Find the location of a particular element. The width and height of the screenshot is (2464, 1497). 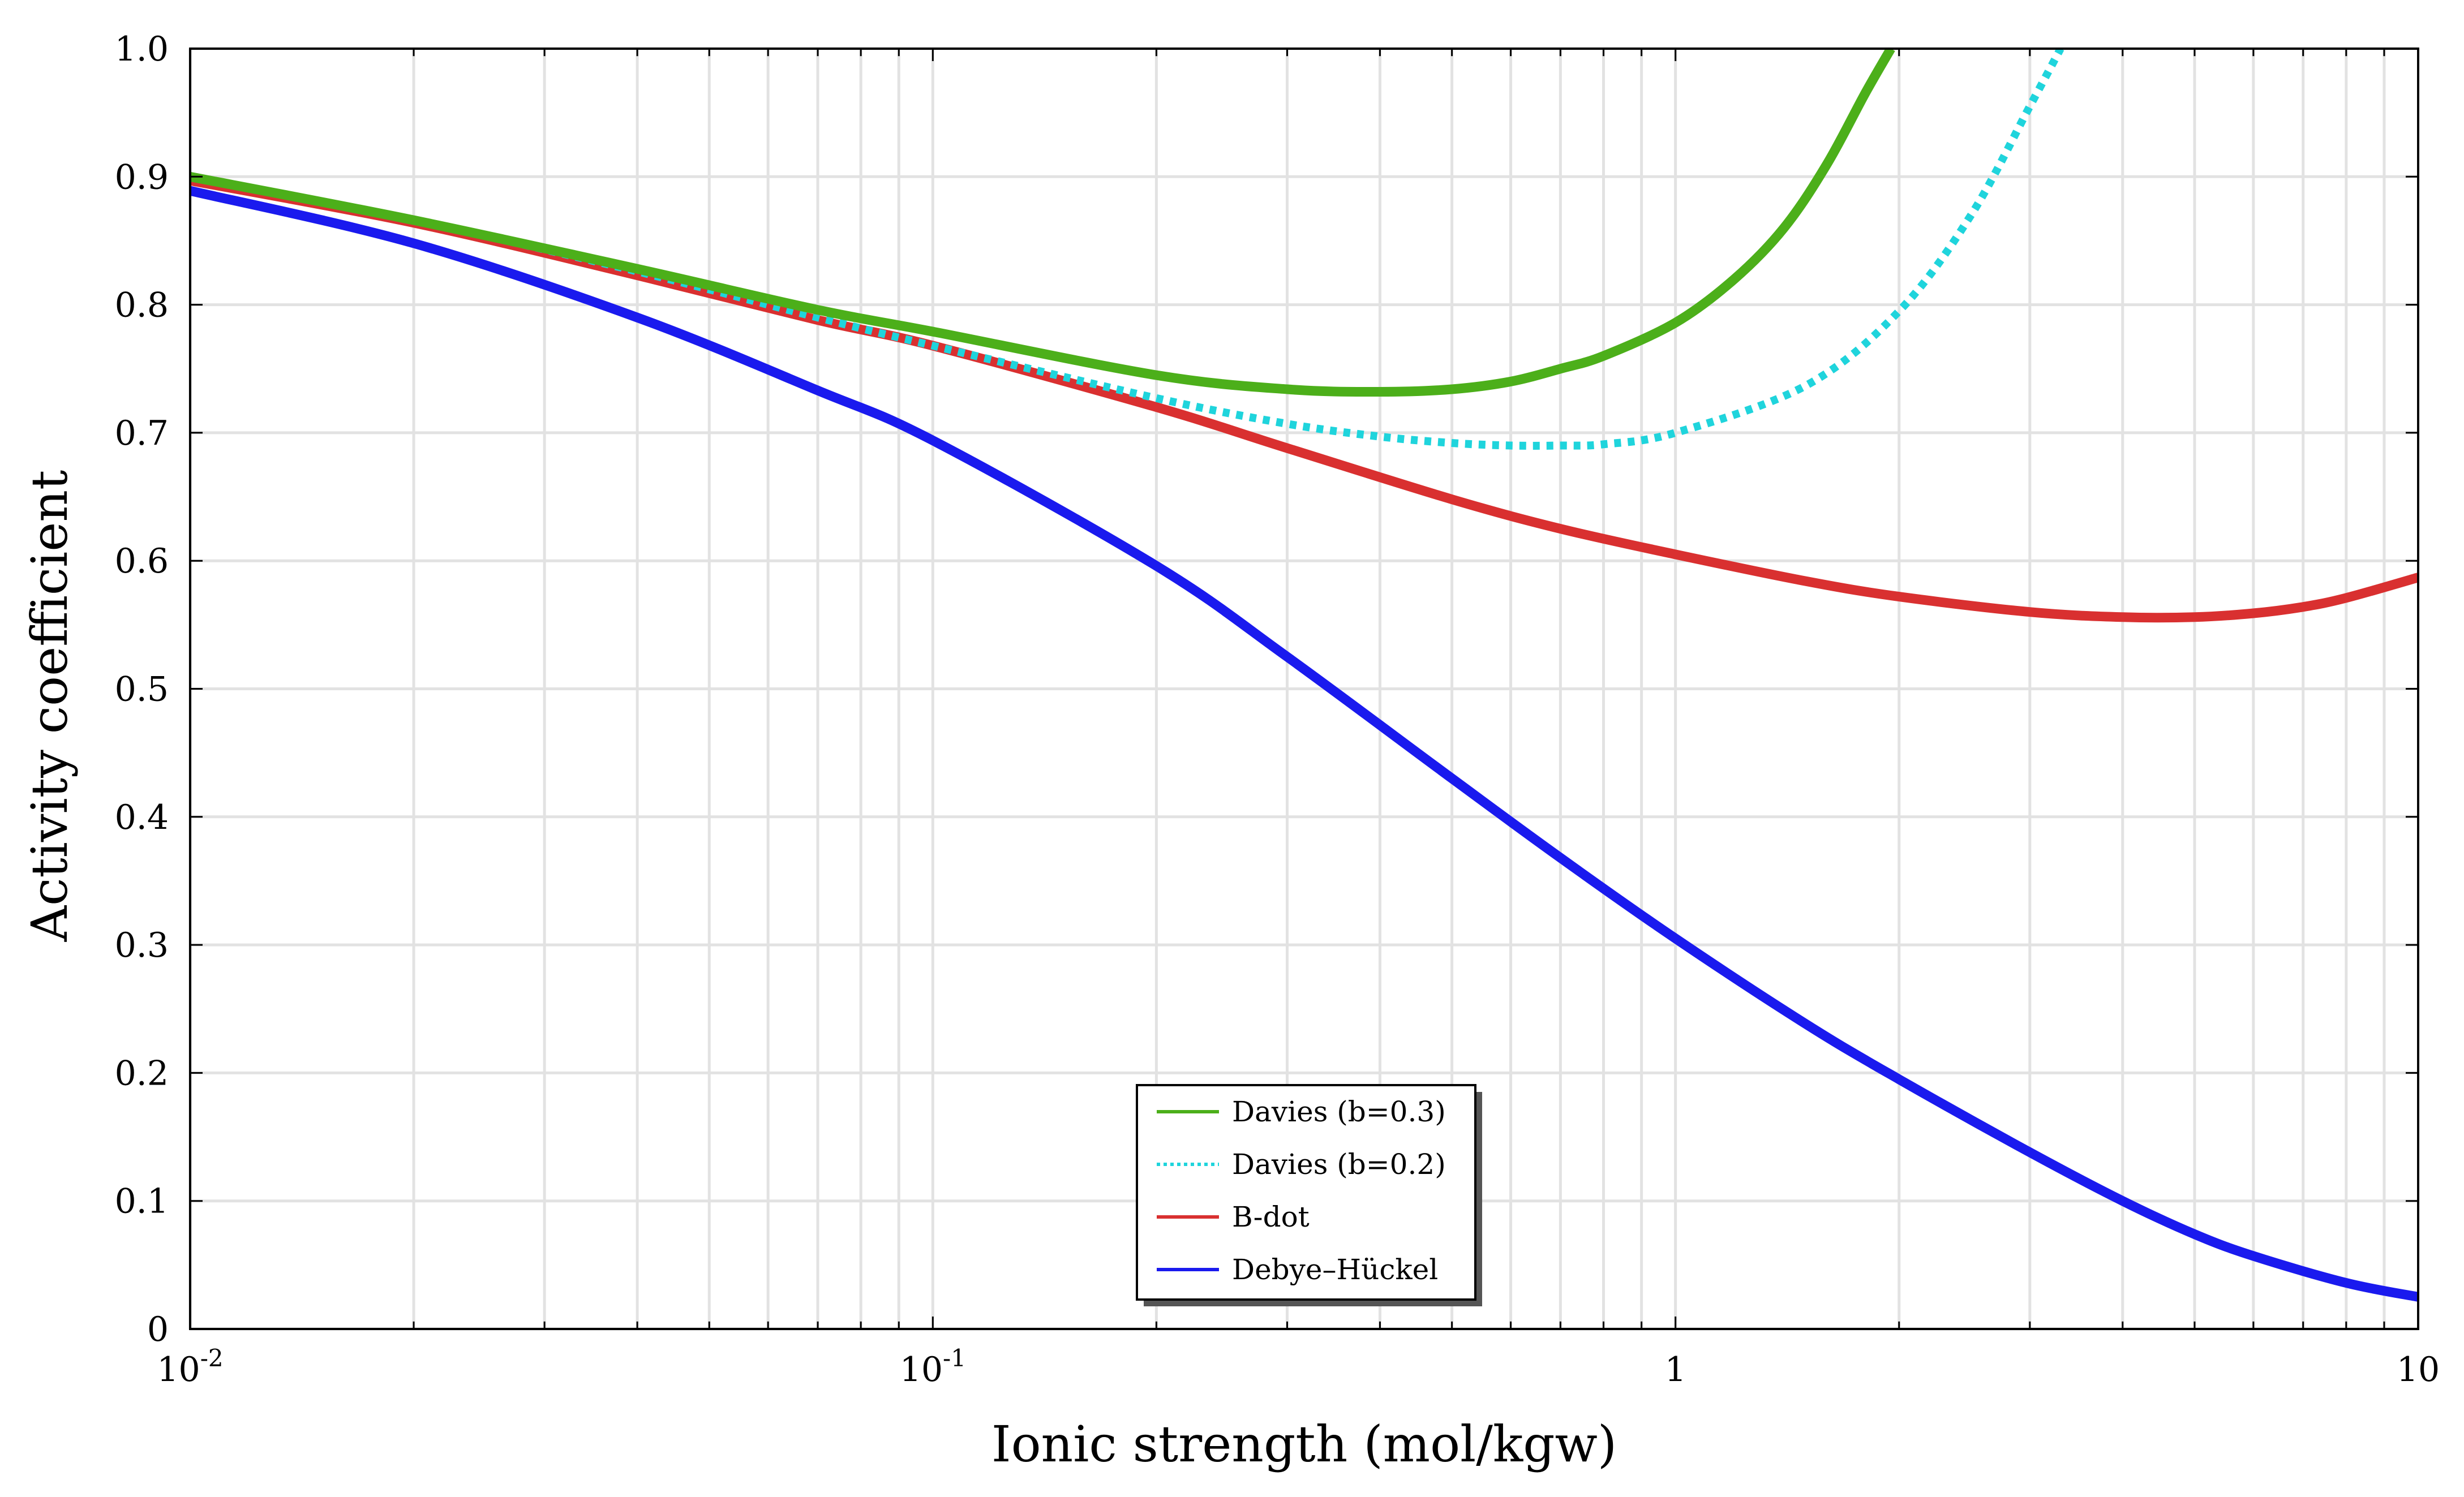

y-tick-label: 0.7 is located at coordinates (142, 433).